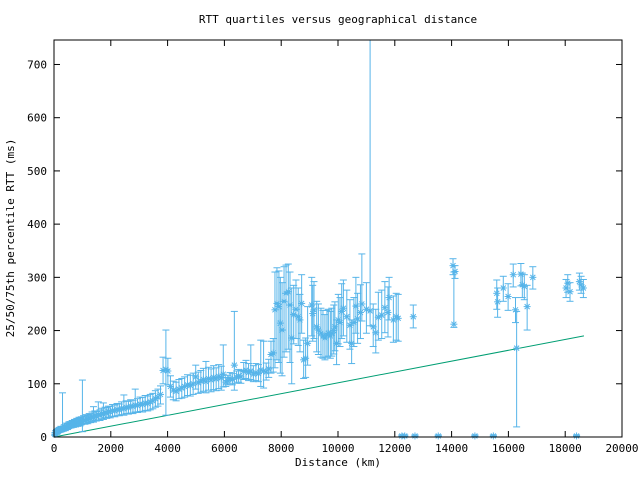  I want to click on y-tick-label: 100, so click(37, 384).